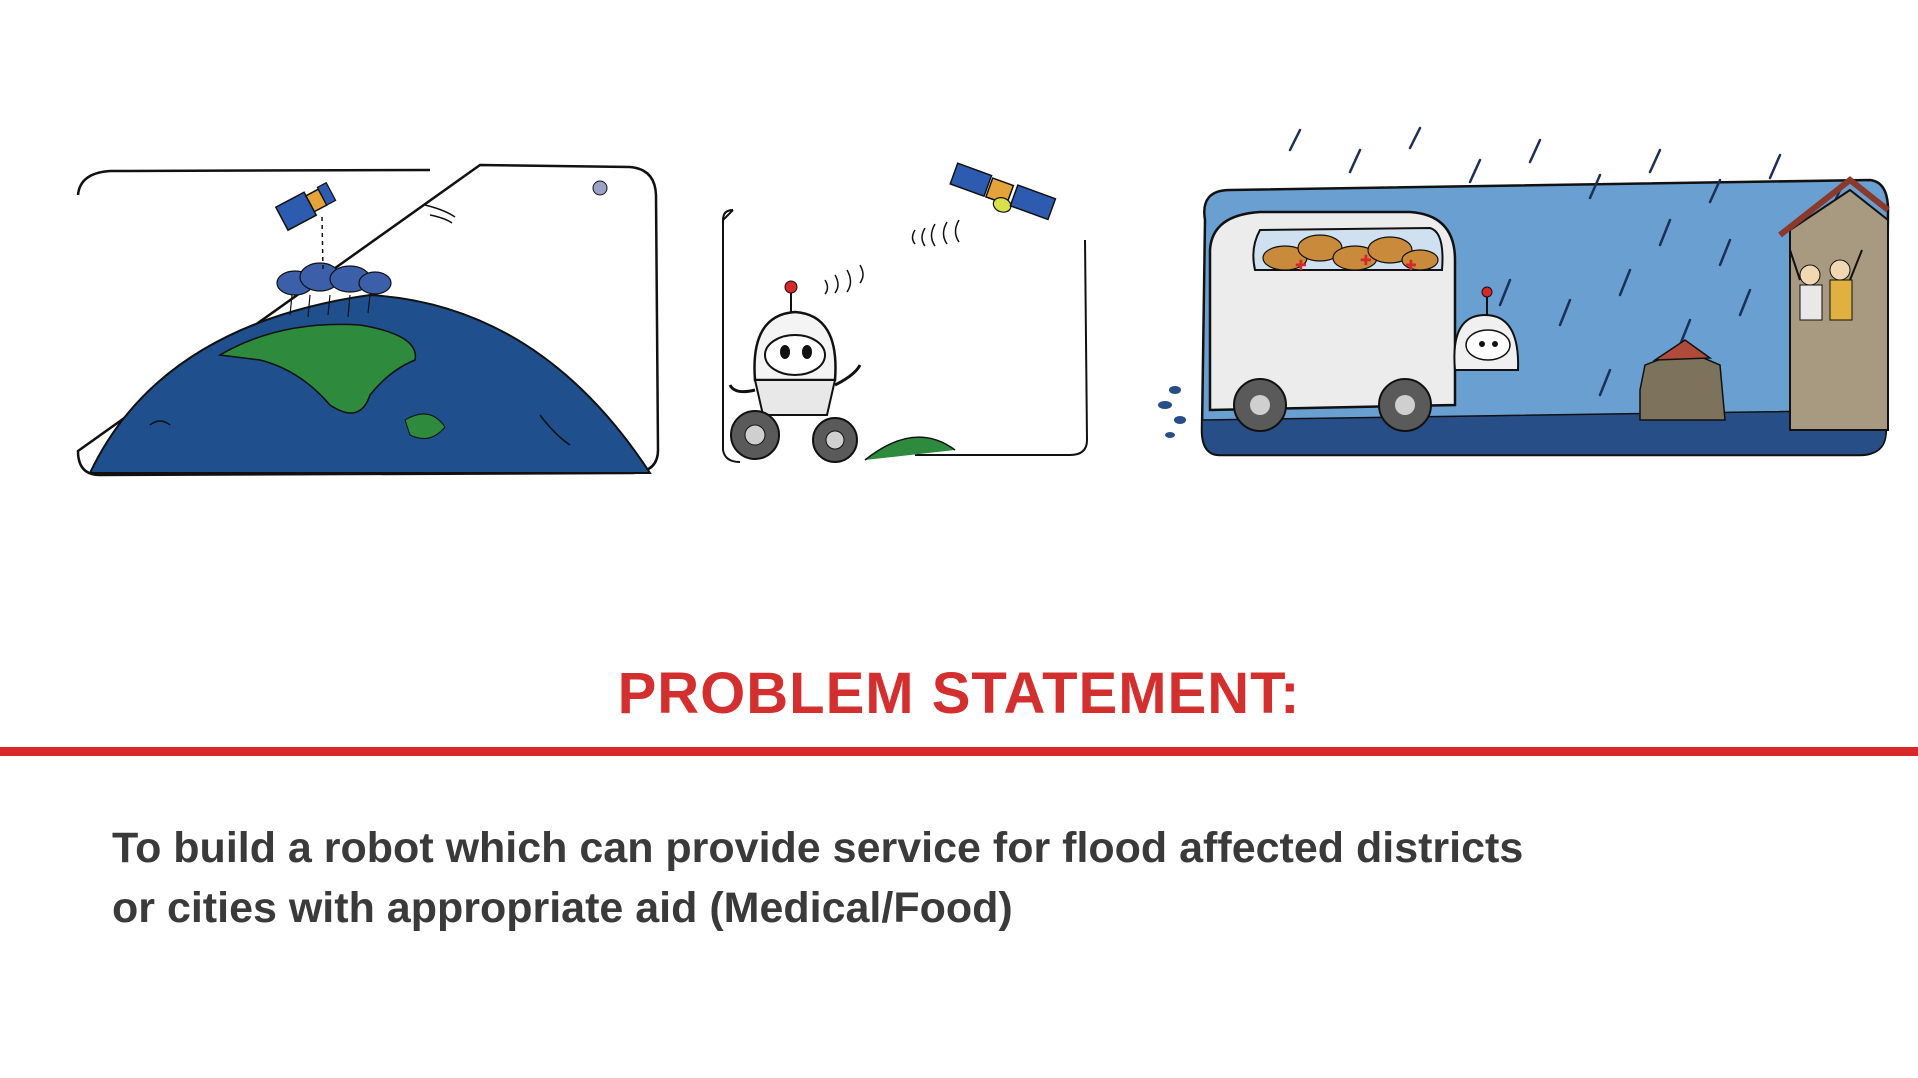 The height and width of the screenshot is (1078, 1918). What do you see at coordinates (368, 320) in the screenshot?
I see `earth-satellite-icon` at bounding box center [368, 320].